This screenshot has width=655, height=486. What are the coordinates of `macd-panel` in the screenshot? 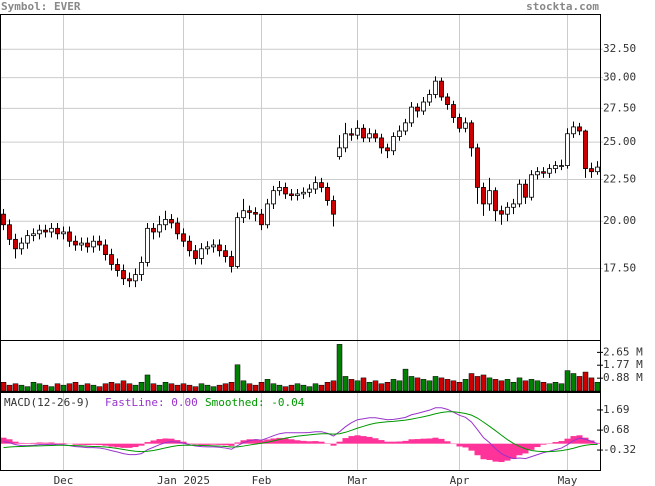 It's located at (300, 431).